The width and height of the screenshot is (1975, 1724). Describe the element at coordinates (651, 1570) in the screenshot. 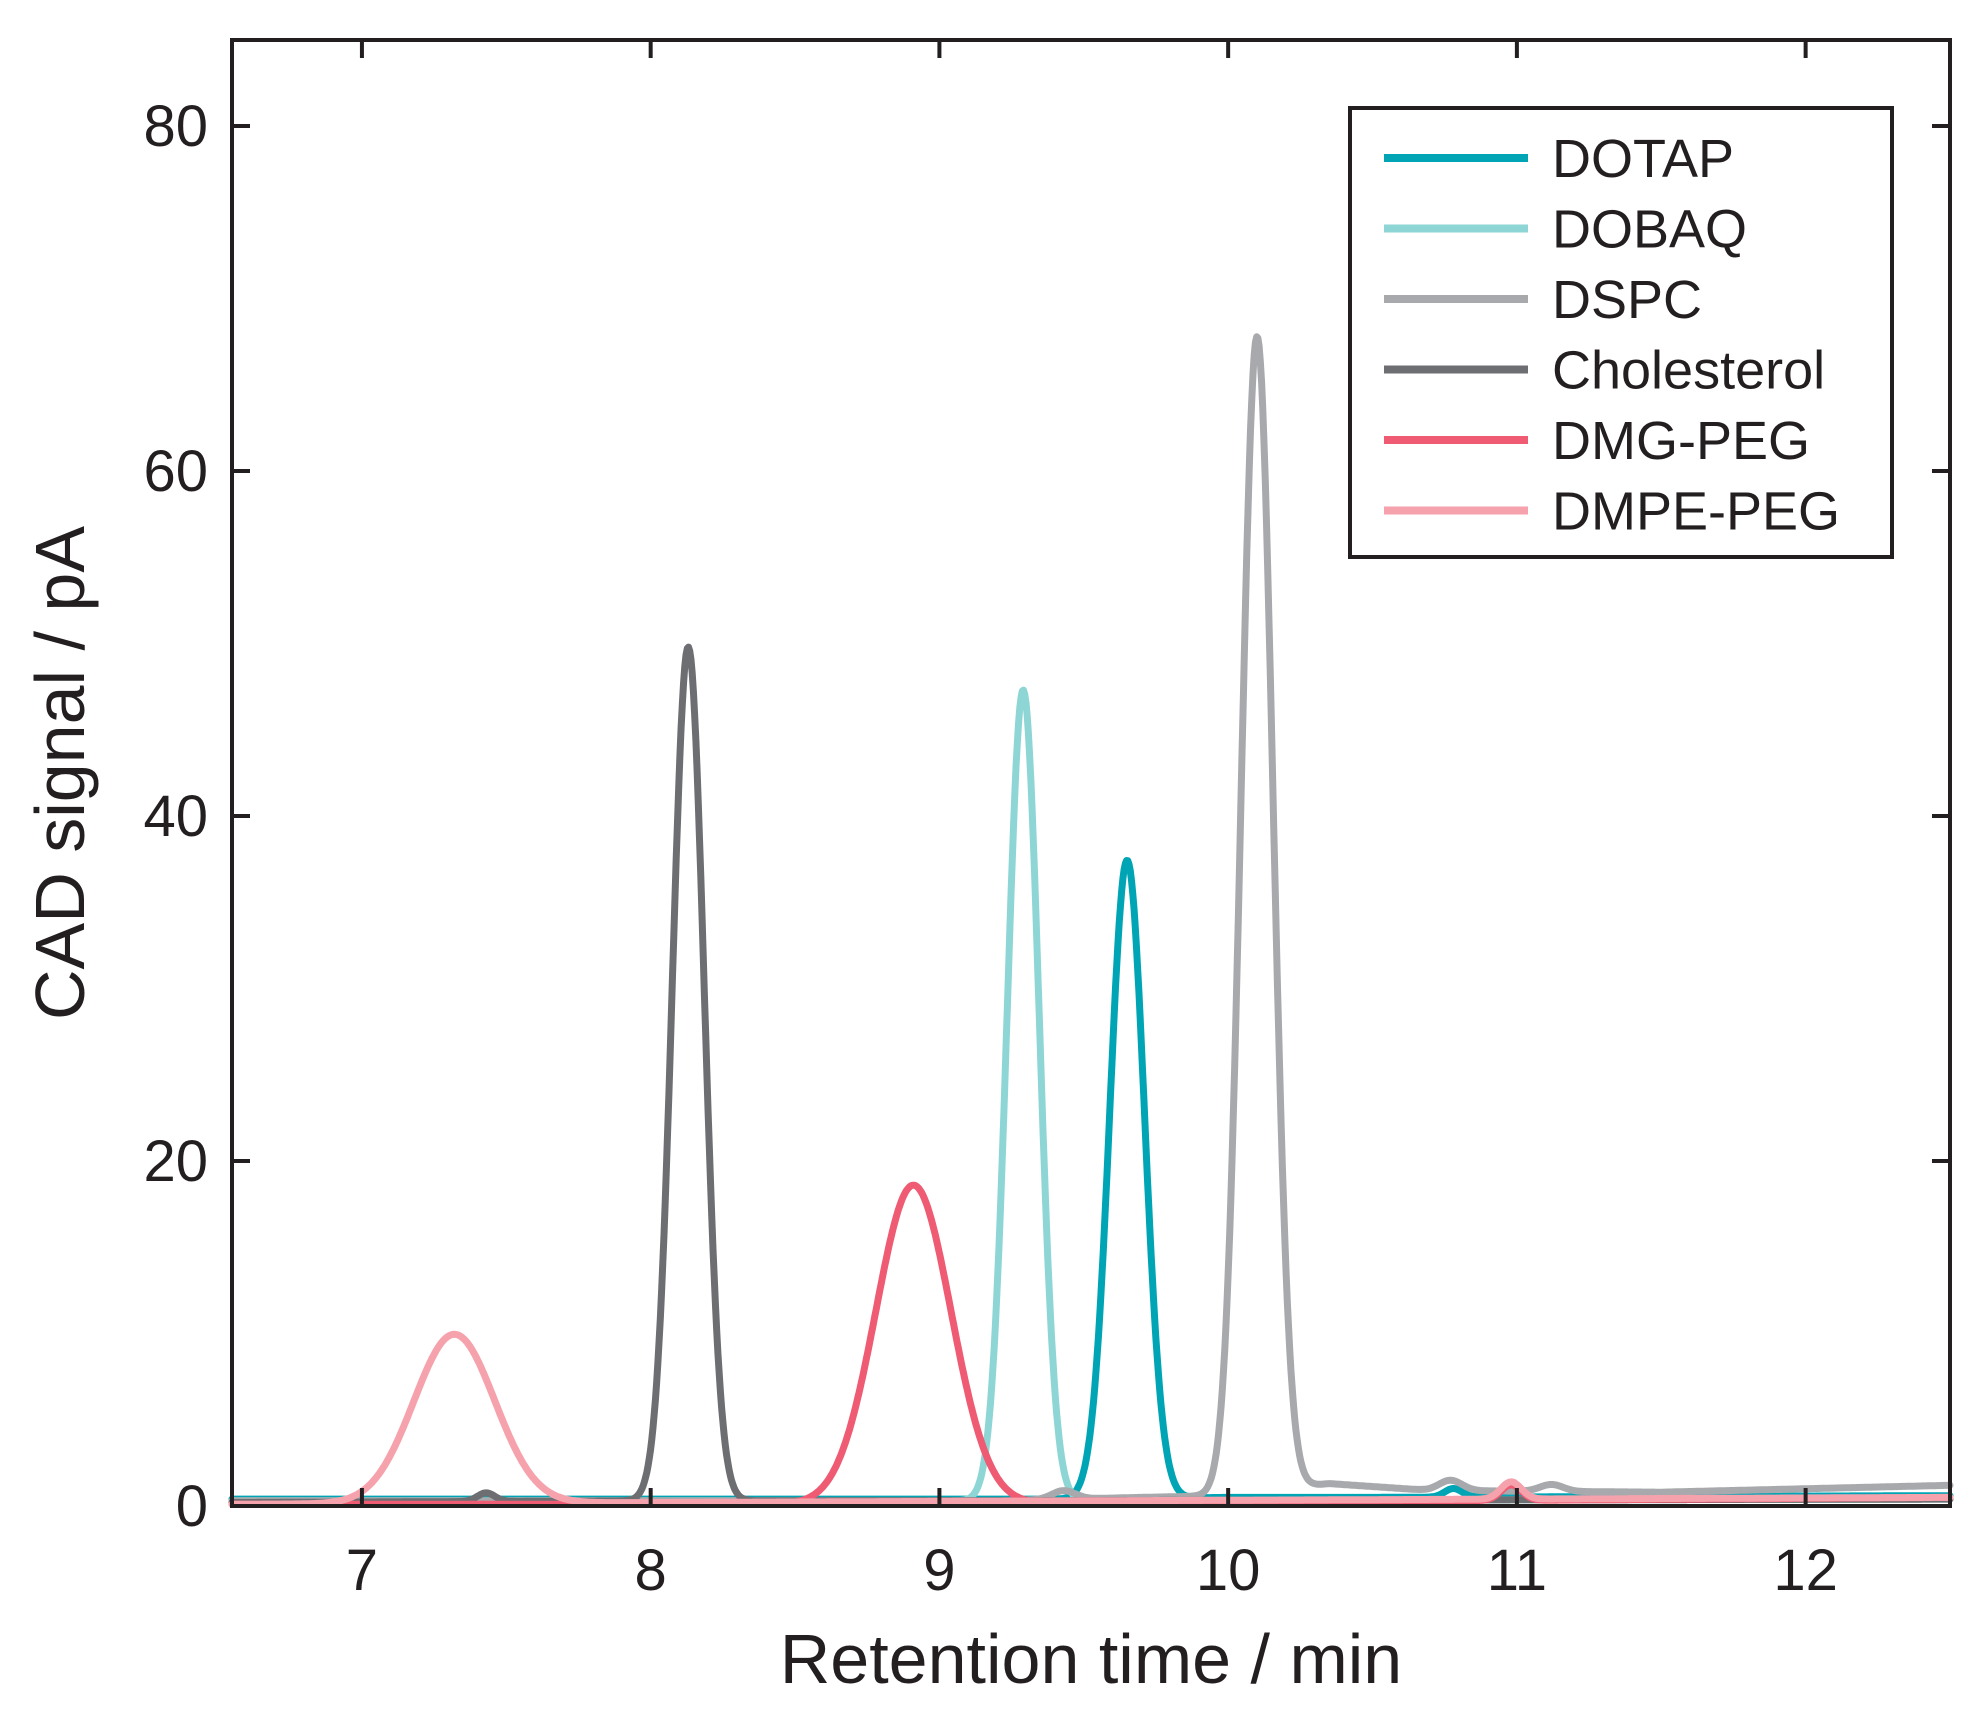

I see `x-tick-label: 8` at that location.